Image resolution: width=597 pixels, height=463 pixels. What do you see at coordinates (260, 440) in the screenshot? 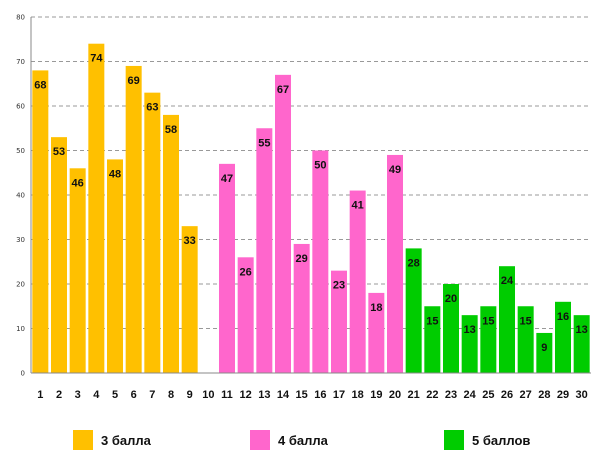
I see `legend-swatch-4-balla` at bounding box center [260, 440].